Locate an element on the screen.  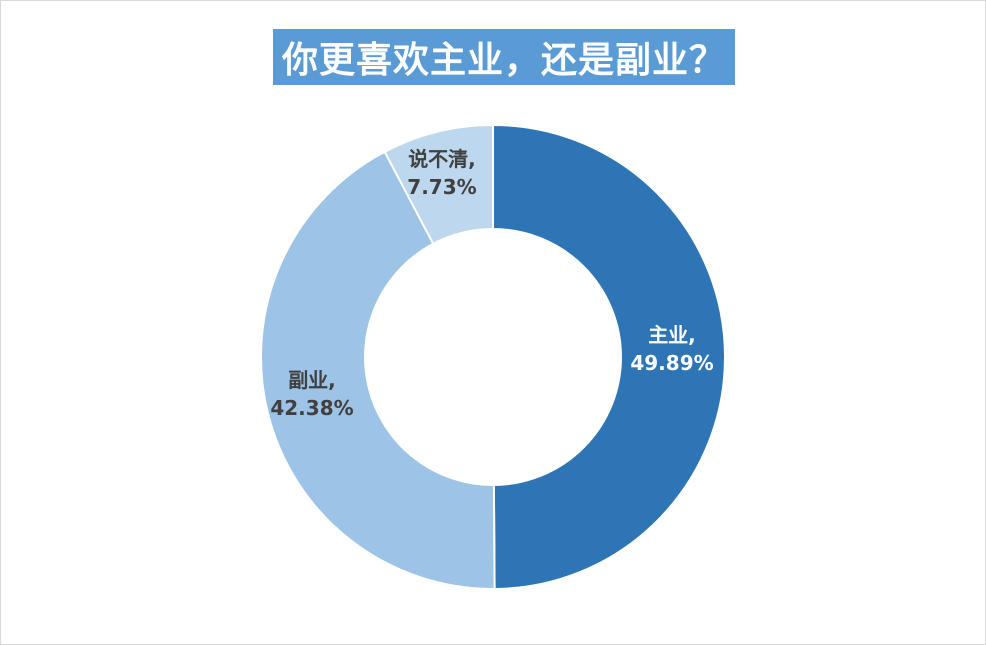
slice-value-label-1: 49.89% is located at coordinates (671, 363).